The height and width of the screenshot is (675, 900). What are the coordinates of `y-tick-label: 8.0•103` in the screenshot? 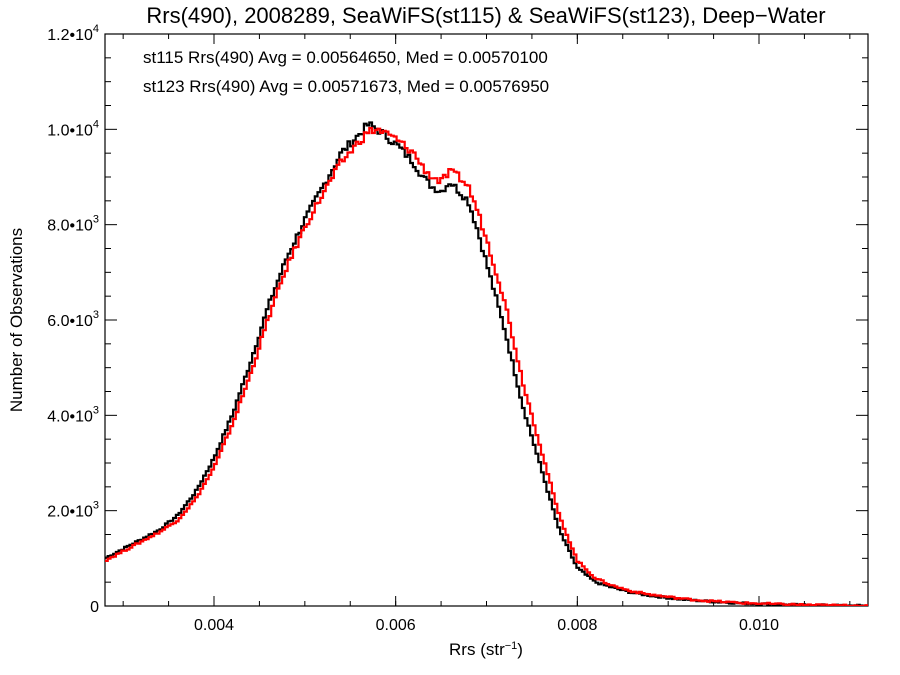 It's located at (73, 224).